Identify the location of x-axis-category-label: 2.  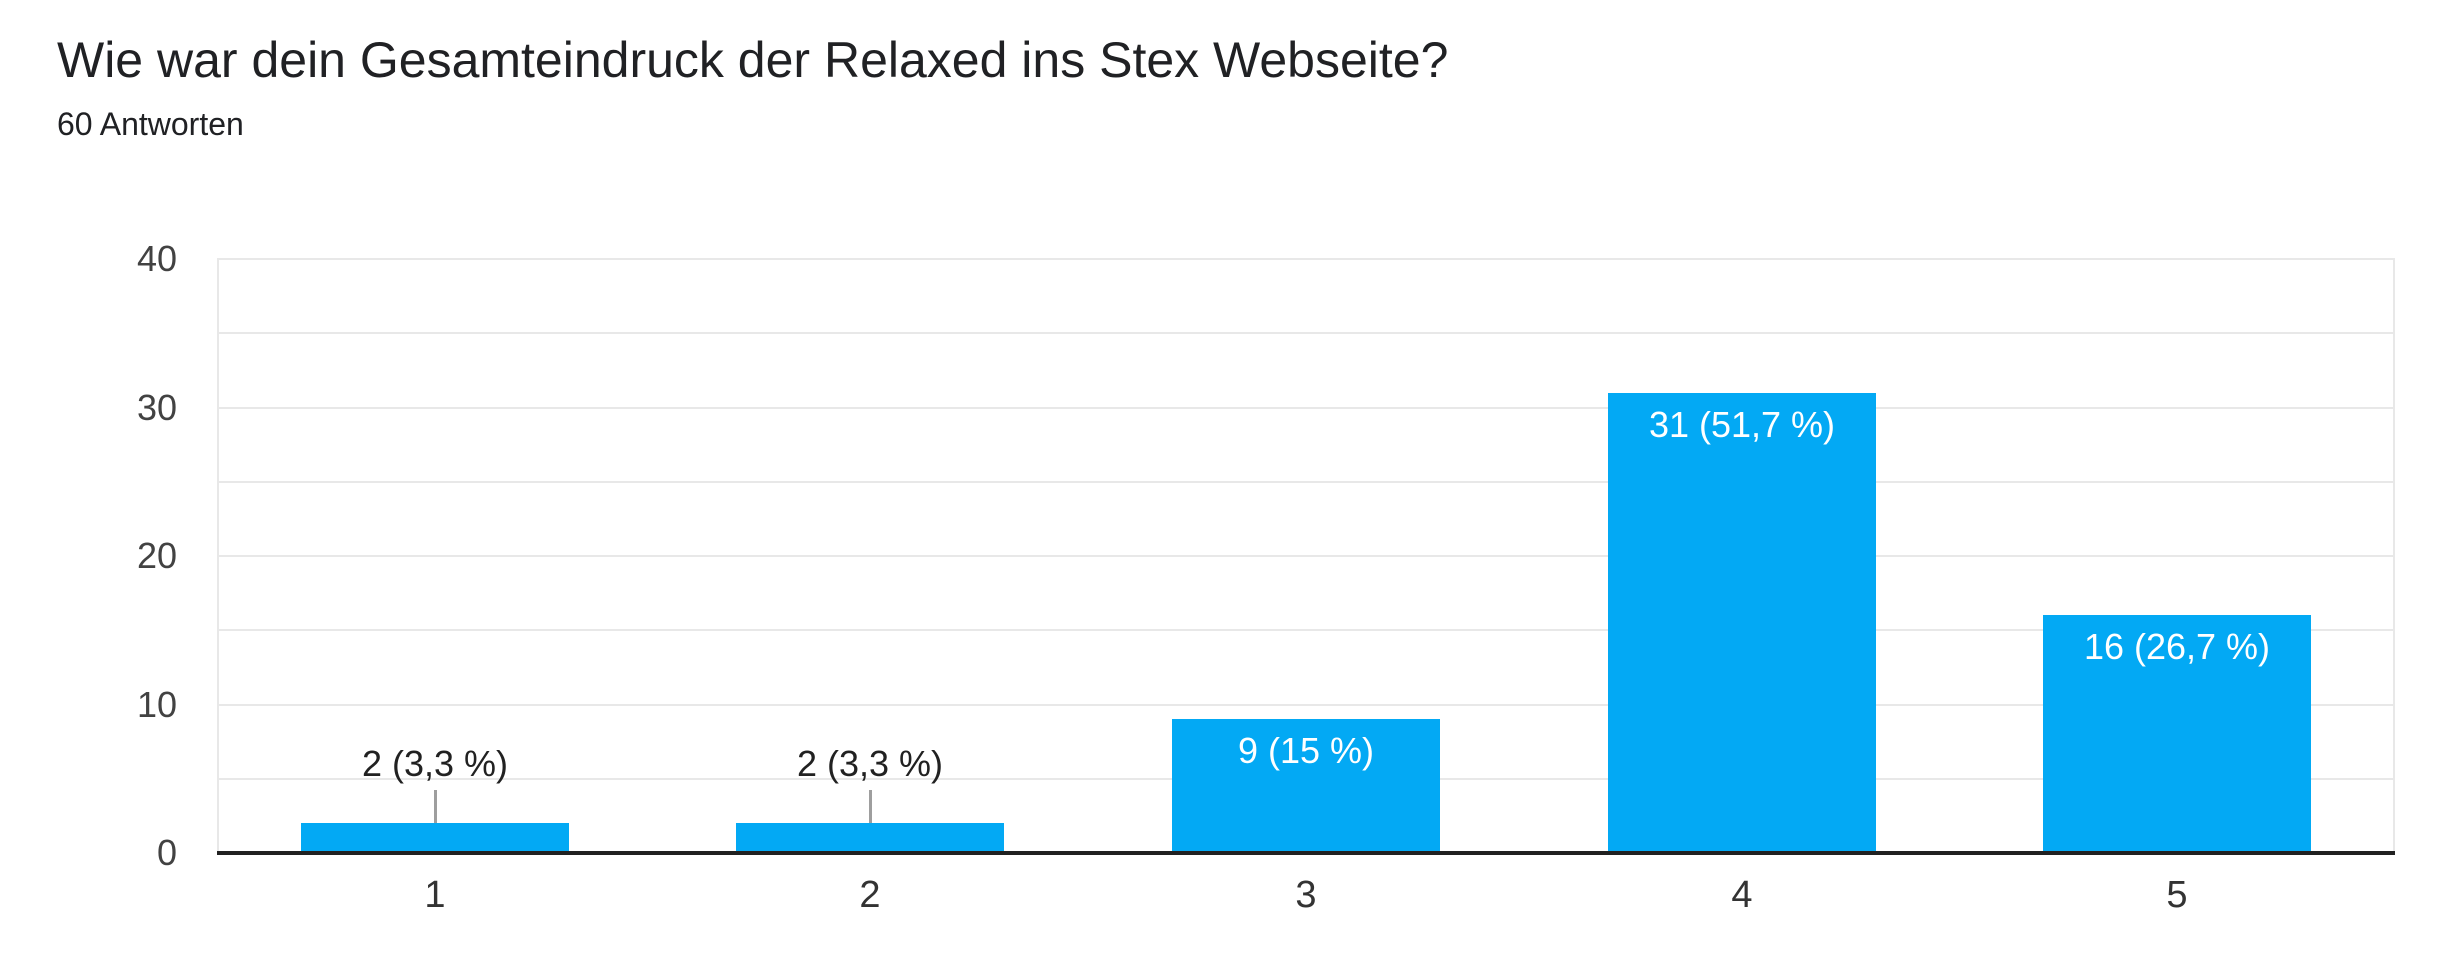
(870, 895).